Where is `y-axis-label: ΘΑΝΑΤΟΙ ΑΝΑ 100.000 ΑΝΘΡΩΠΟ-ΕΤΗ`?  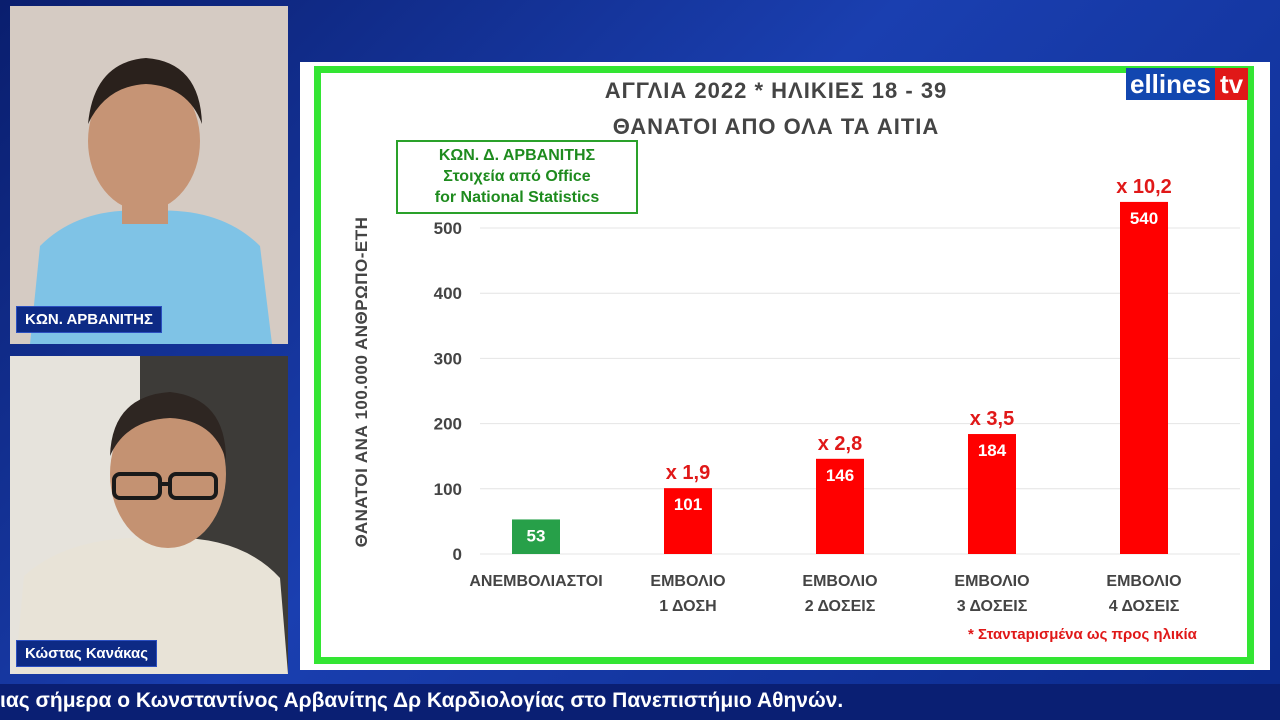 y-axis-label: ΘΑΝΑΤΟΙ ΑΝΑ 100.000 ΑΝΘΡΩΠΟ-ΕΤΗ is located at coordinates (361, 382).